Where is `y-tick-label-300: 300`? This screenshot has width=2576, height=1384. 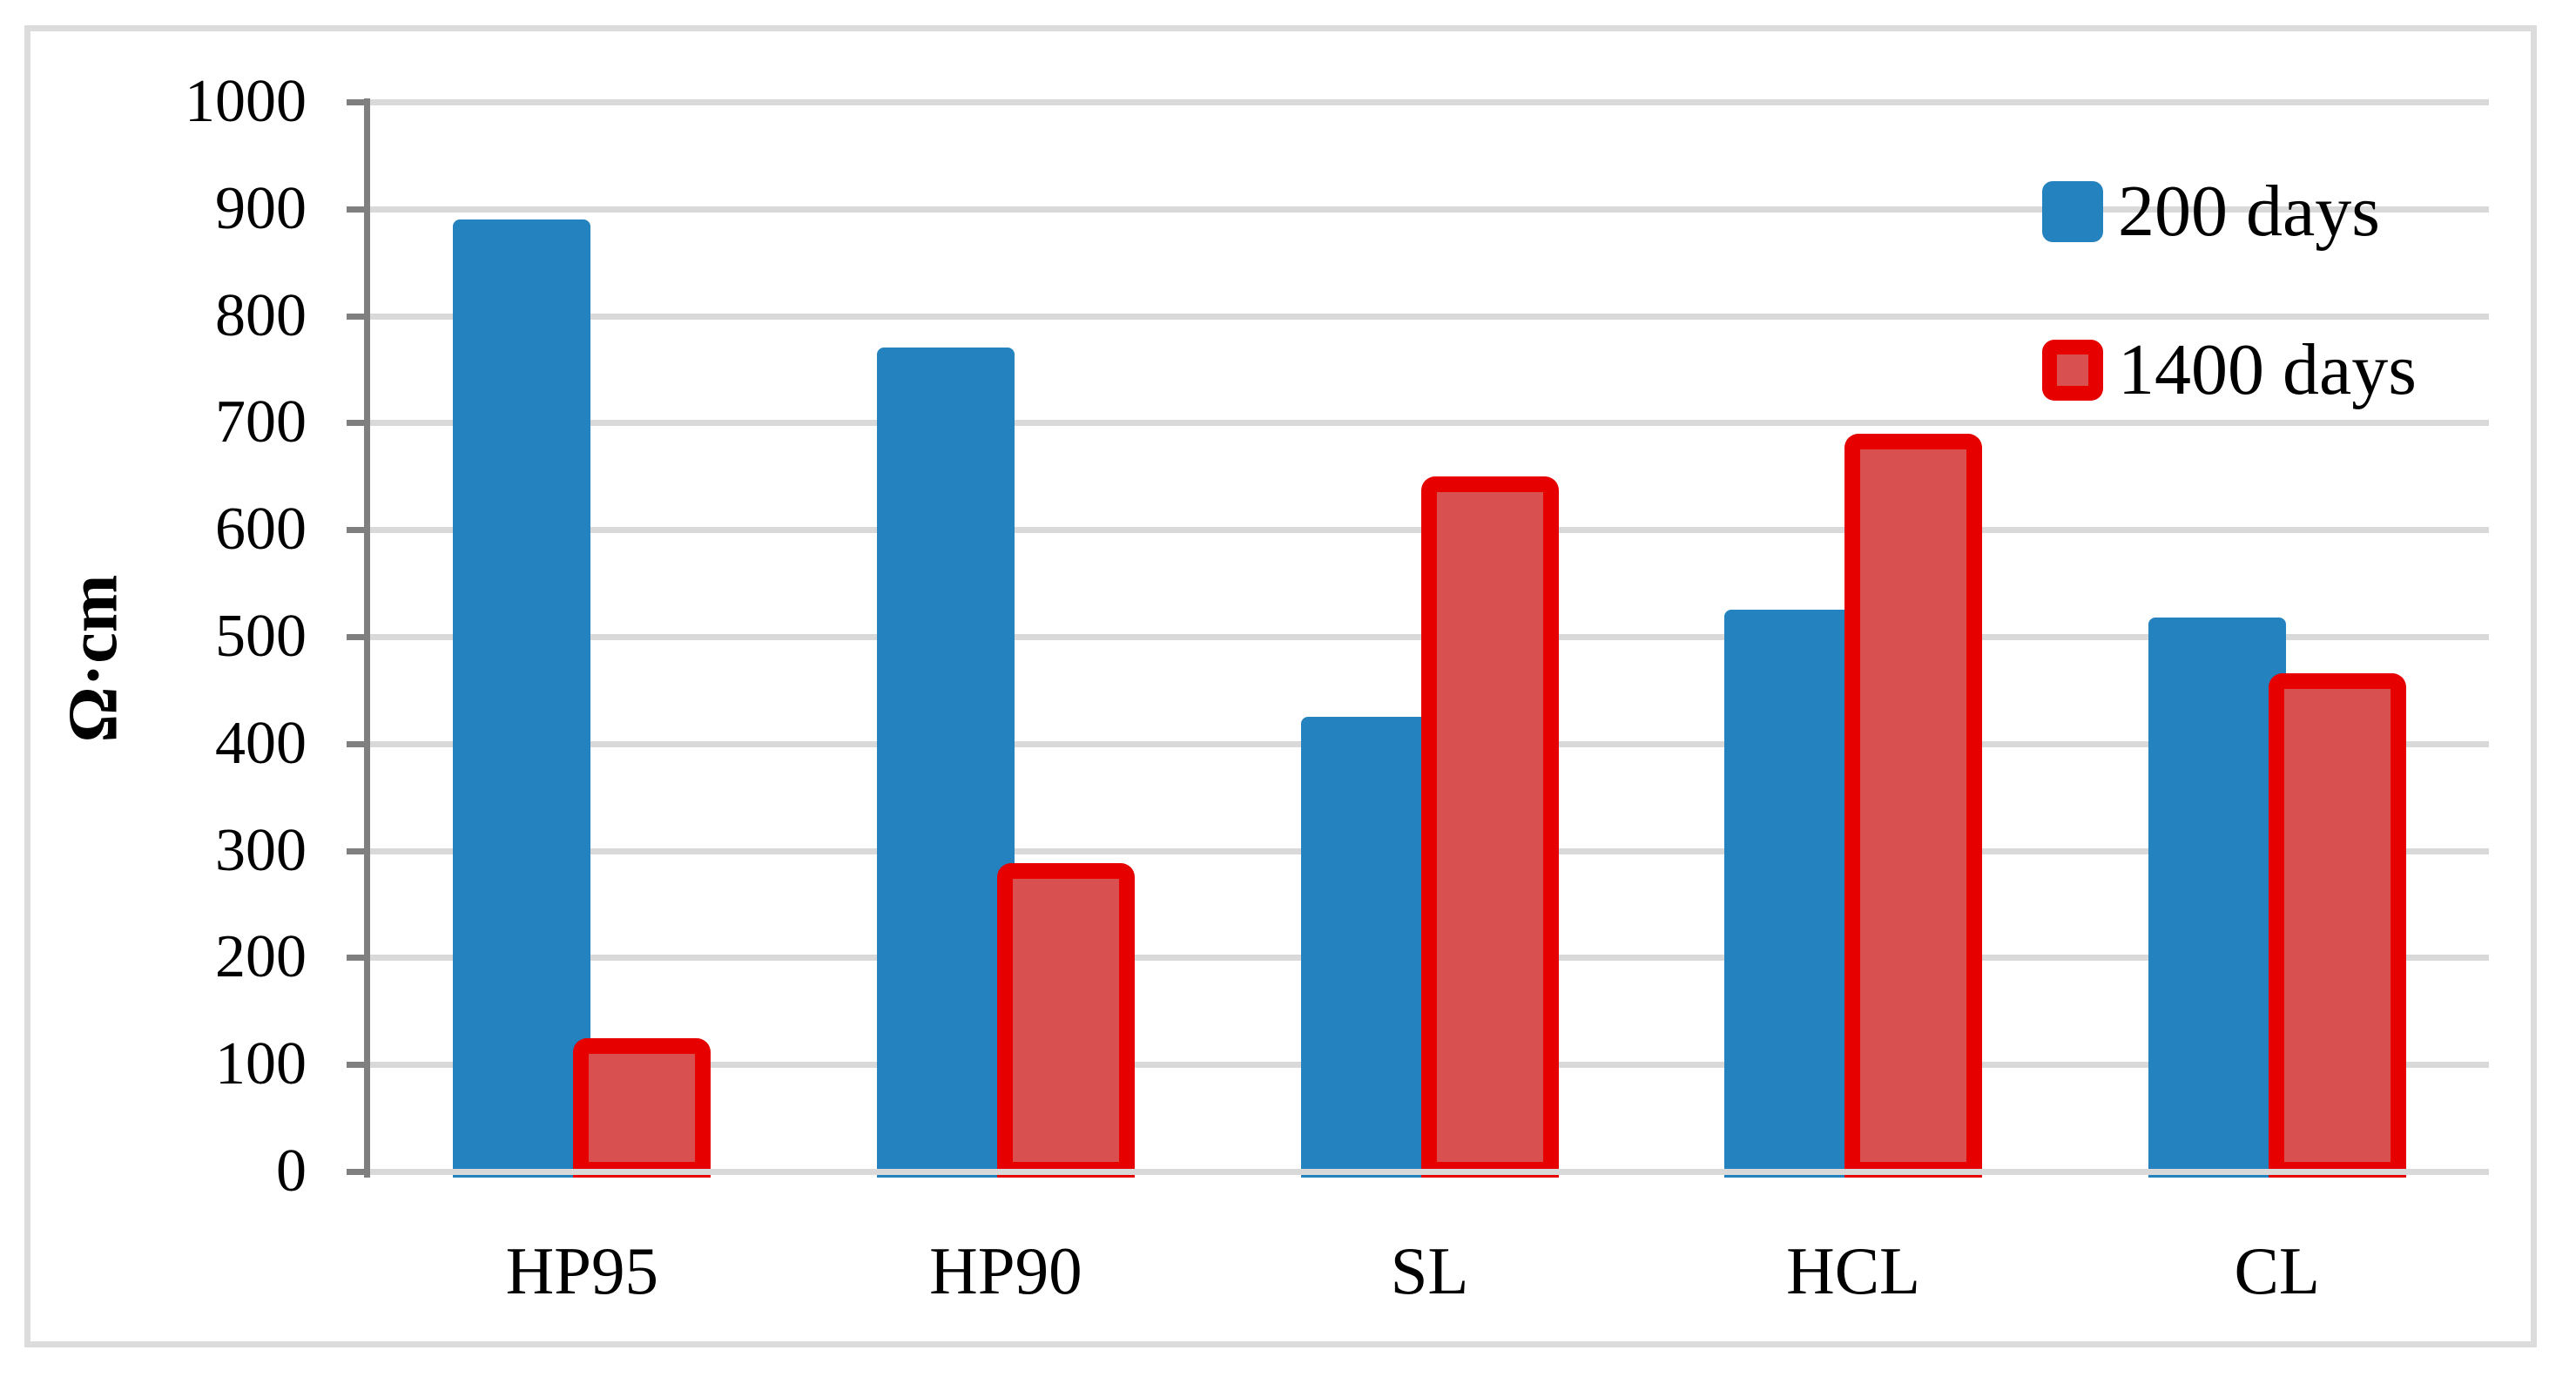 y-tick-label-300: 300 is located at coordinates (261, 850).